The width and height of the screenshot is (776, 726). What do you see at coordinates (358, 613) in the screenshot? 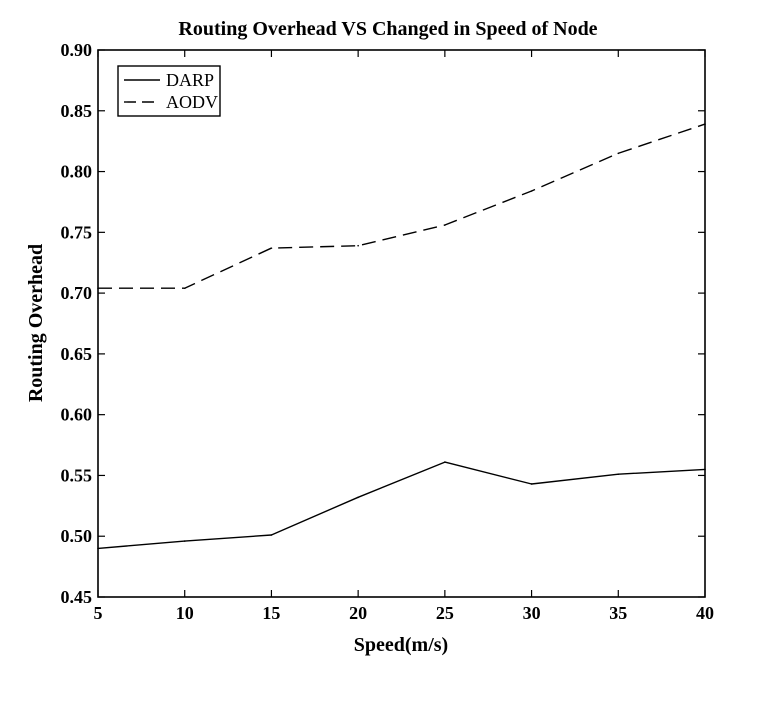
I see `x-tick-label: 20` at bounding box center [358, 613].